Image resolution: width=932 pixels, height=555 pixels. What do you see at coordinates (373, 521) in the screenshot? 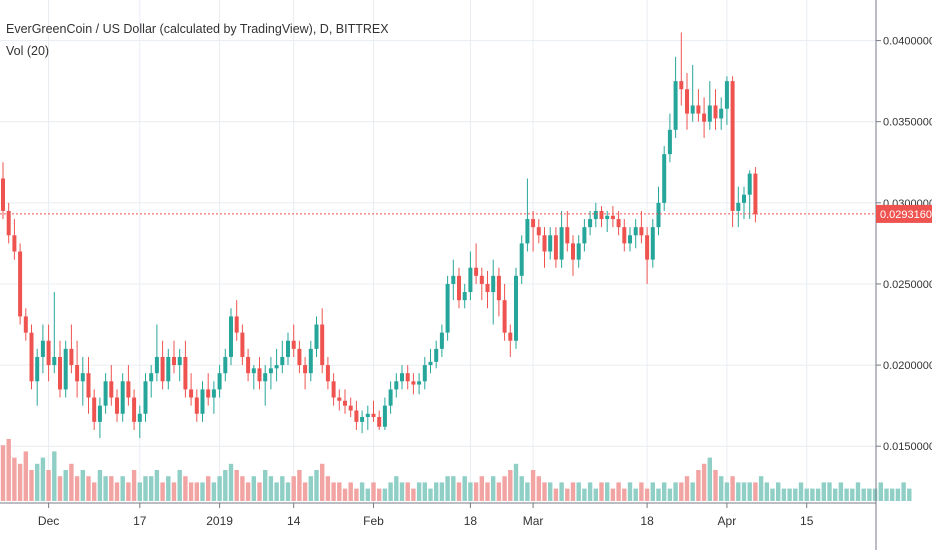
I see `x-tick-label: Feb` at bounding box center [373, 521].